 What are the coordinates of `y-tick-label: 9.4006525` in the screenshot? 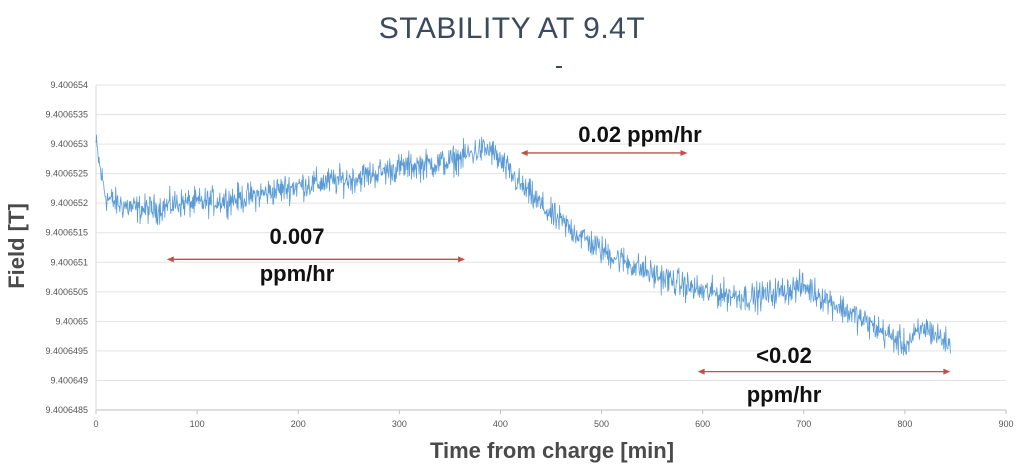 It's located at (66, 174).